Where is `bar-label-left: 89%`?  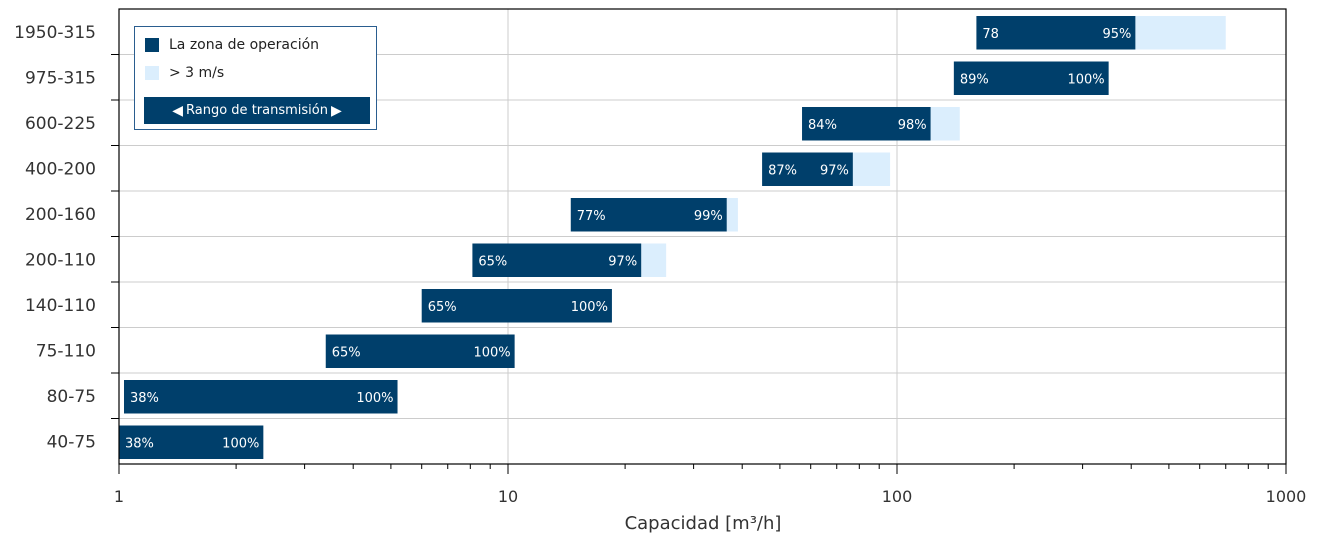
bar-label-left: 89% is located at coordinates (974, 79).